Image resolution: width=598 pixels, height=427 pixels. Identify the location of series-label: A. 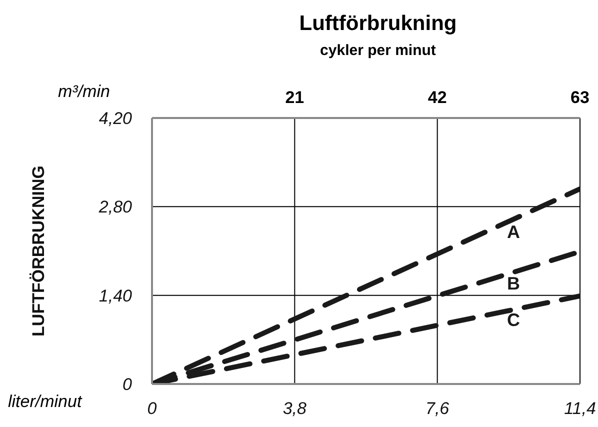
(513, 232).